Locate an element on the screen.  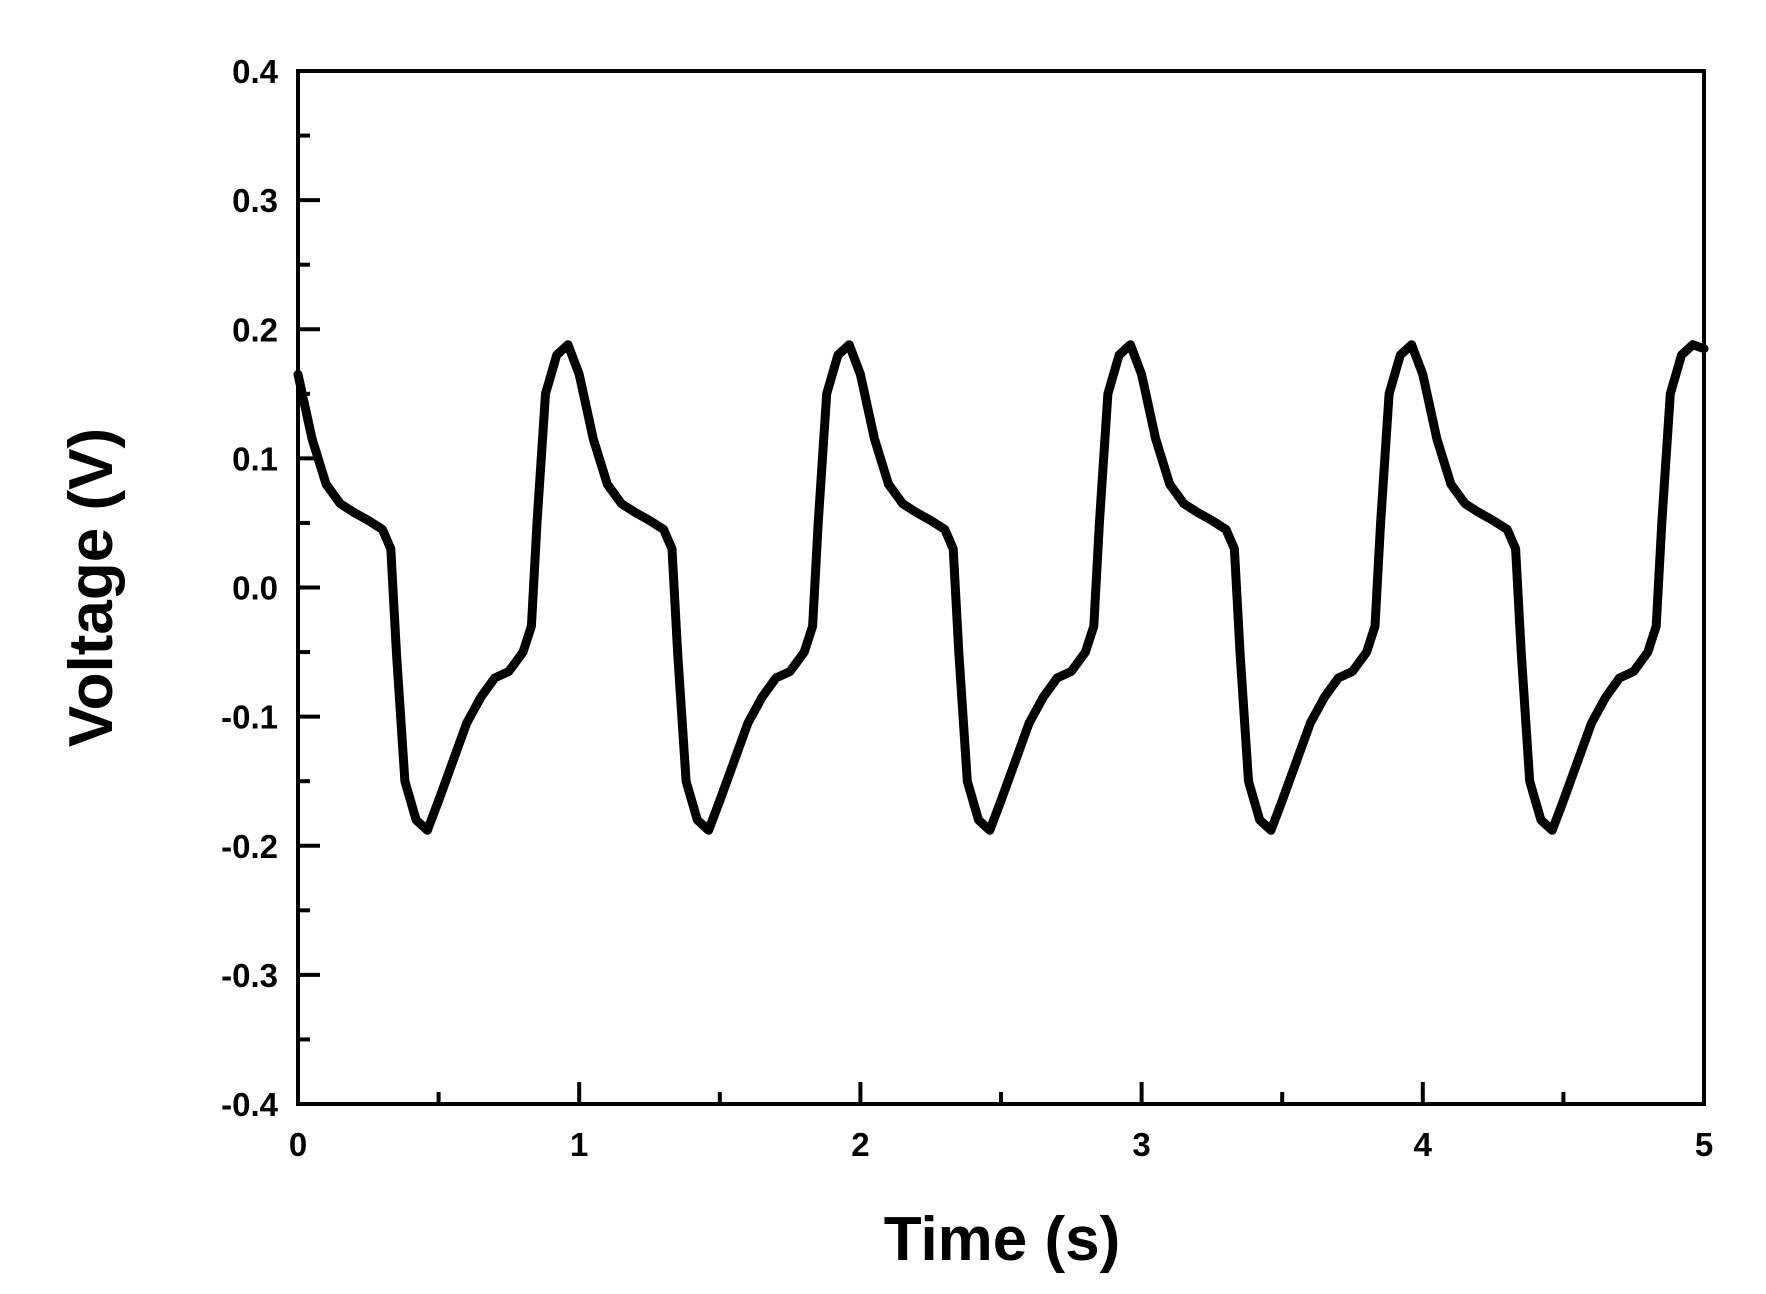
y-tick-label: 0.1 is located at coordinates (255, 458).